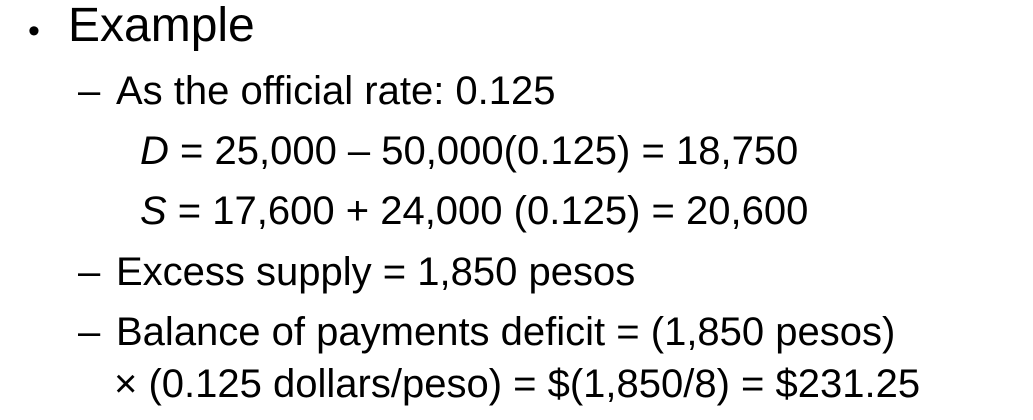  Describe the element at coordinates (317, 91) in the screenshot. I see `sub-item-official-rate: – As the official rate: 0.125` at that location.